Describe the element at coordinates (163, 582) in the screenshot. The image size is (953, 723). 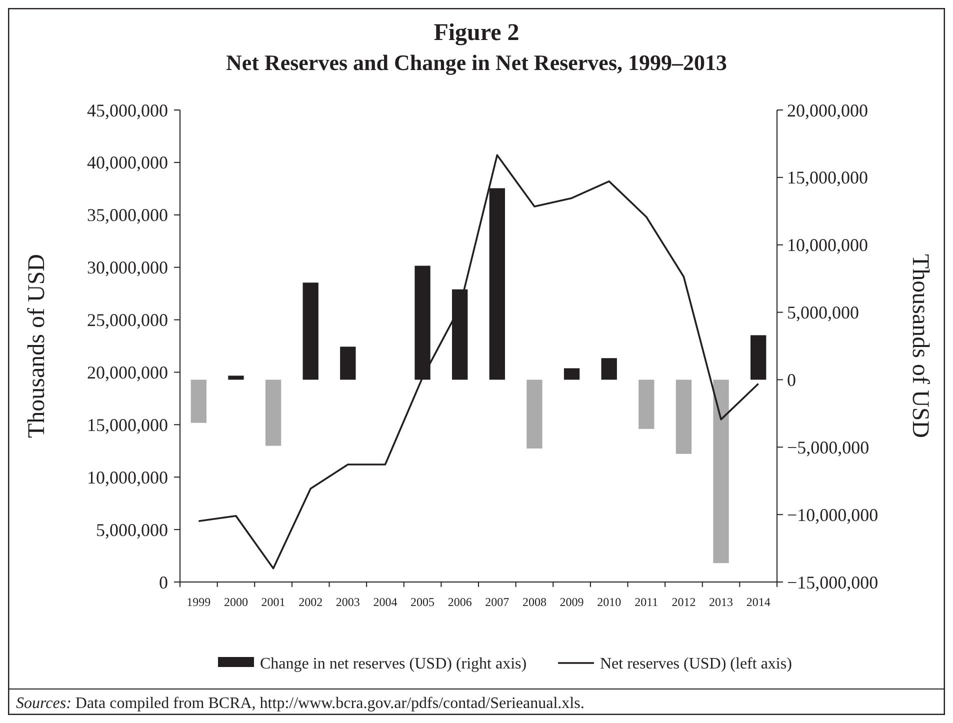
I see `y-tick-label: 0` at that location.